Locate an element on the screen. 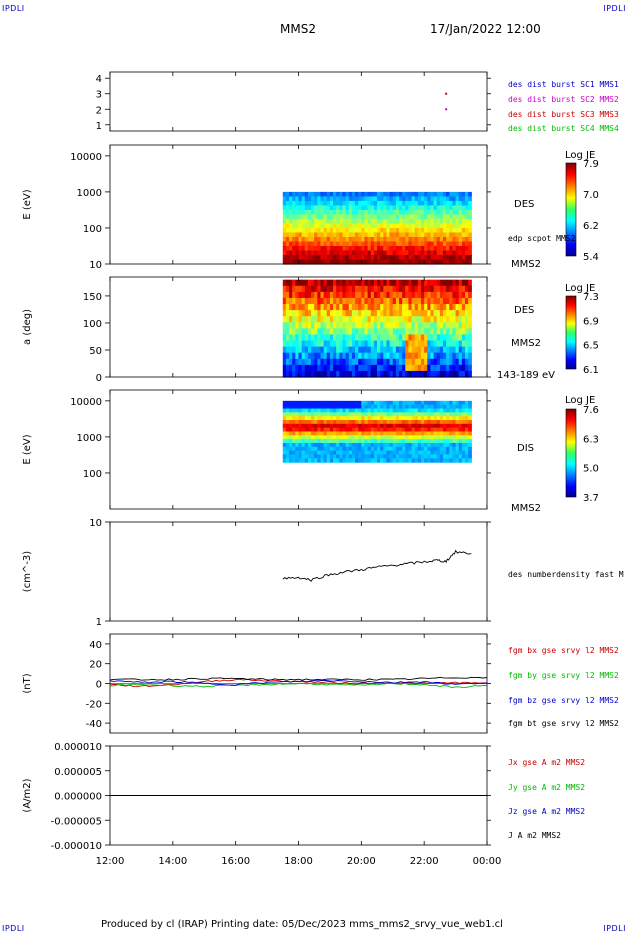 This screenshot has width=630, height=934. time-tick-label: 00:00 is located at coordinates (487, 861).